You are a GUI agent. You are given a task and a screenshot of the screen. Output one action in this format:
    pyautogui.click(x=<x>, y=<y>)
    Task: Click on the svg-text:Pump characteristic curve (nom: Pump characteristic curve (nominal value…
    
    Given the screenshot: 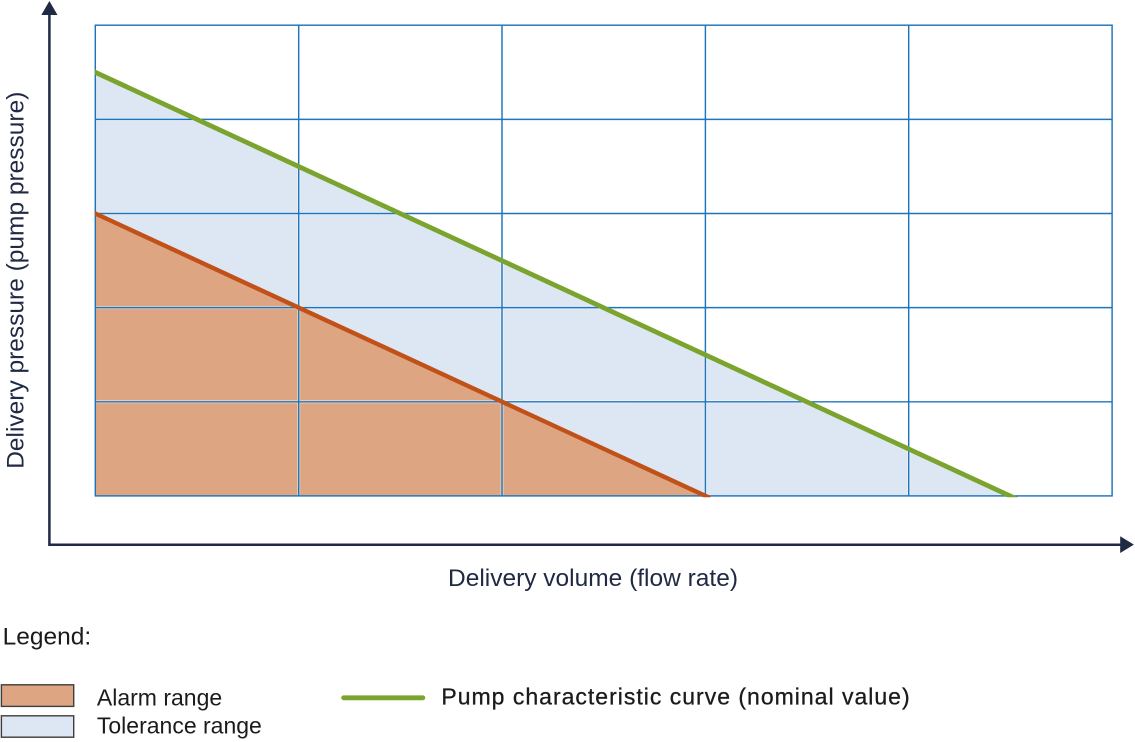 What is the action you would take?
    pyautogui.click(x=675, y=697)
    